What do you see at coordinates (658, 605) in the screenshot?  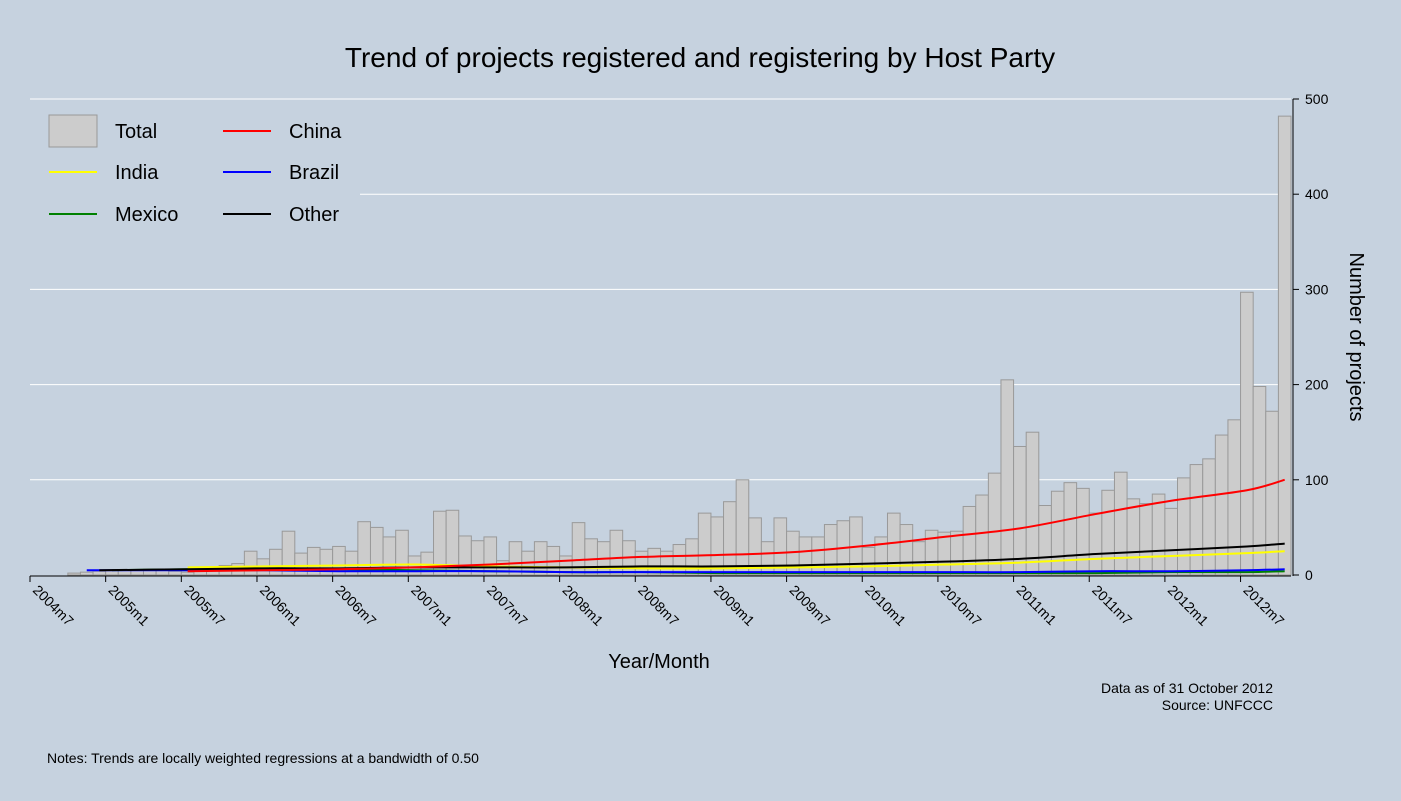 I see `x-tick-label: 2008m7` at bounding box center [658, 605].